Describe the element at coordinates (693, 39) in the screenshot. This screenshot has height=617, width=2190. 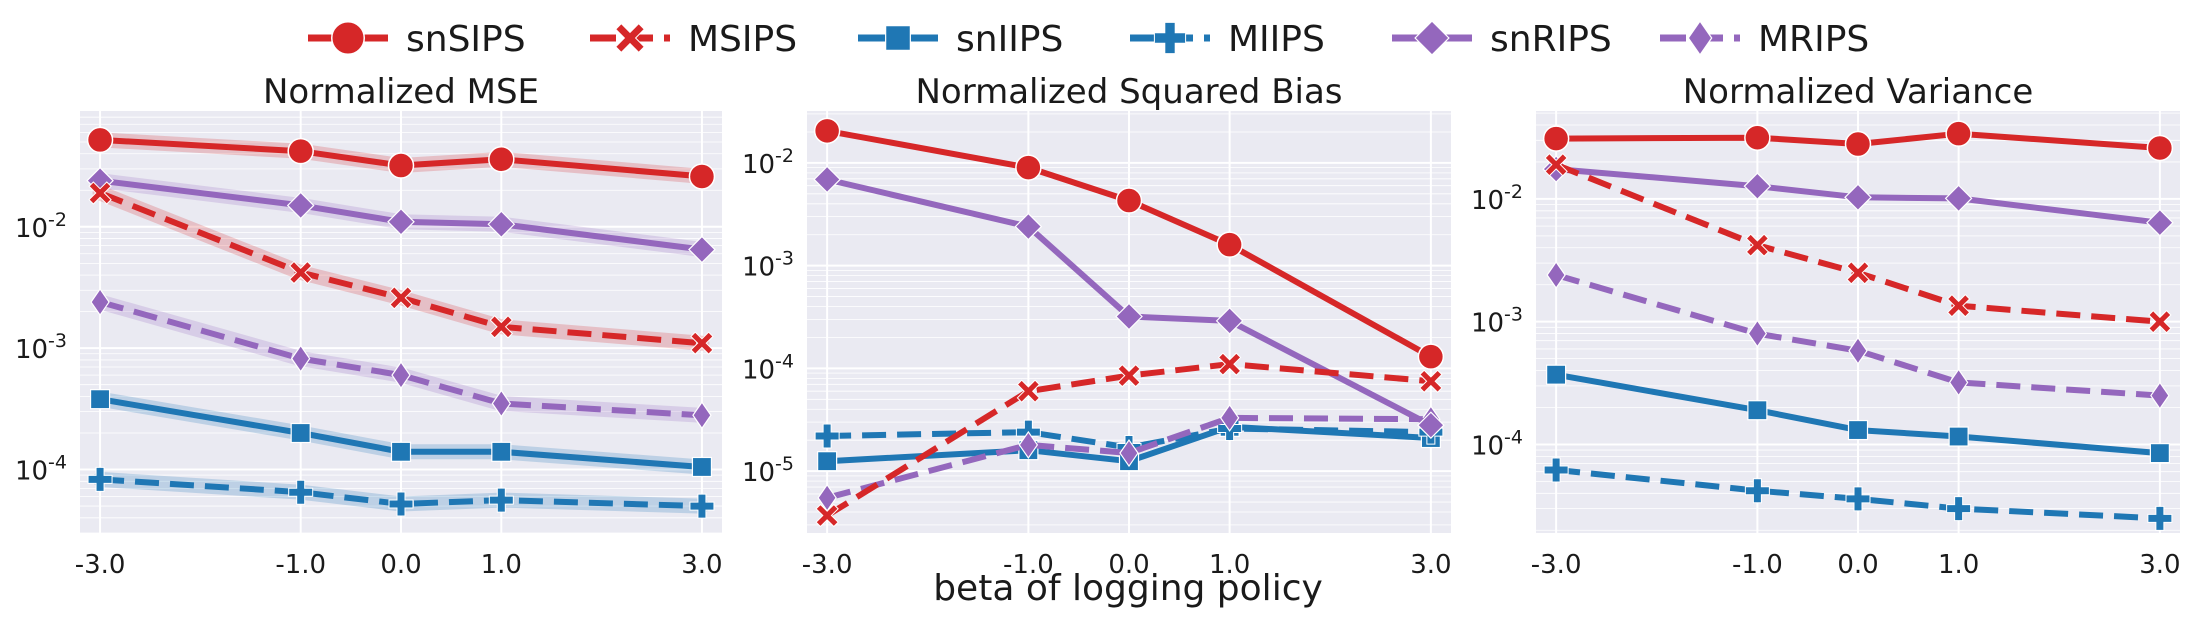
I see `legend-entry-msips: MSIPS` at that location.